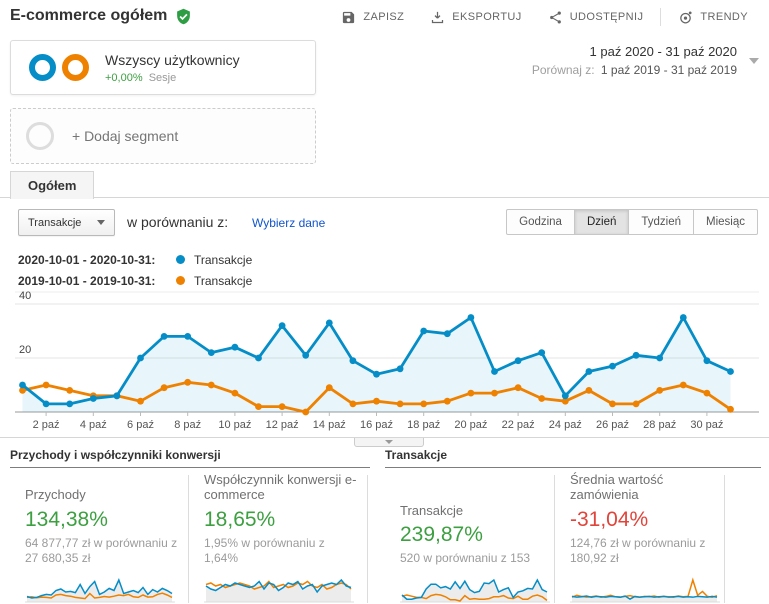  I want to click on chart-collapse-handle, so click(389, 442).